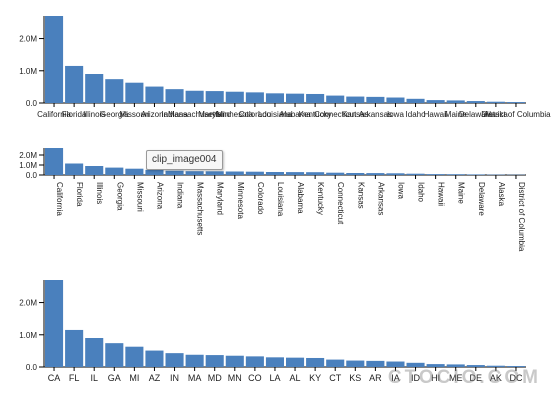  Describe the element at coordinates (521, 217) in the screenshot. I see `x-tick-label: District of Columbia` at that location.